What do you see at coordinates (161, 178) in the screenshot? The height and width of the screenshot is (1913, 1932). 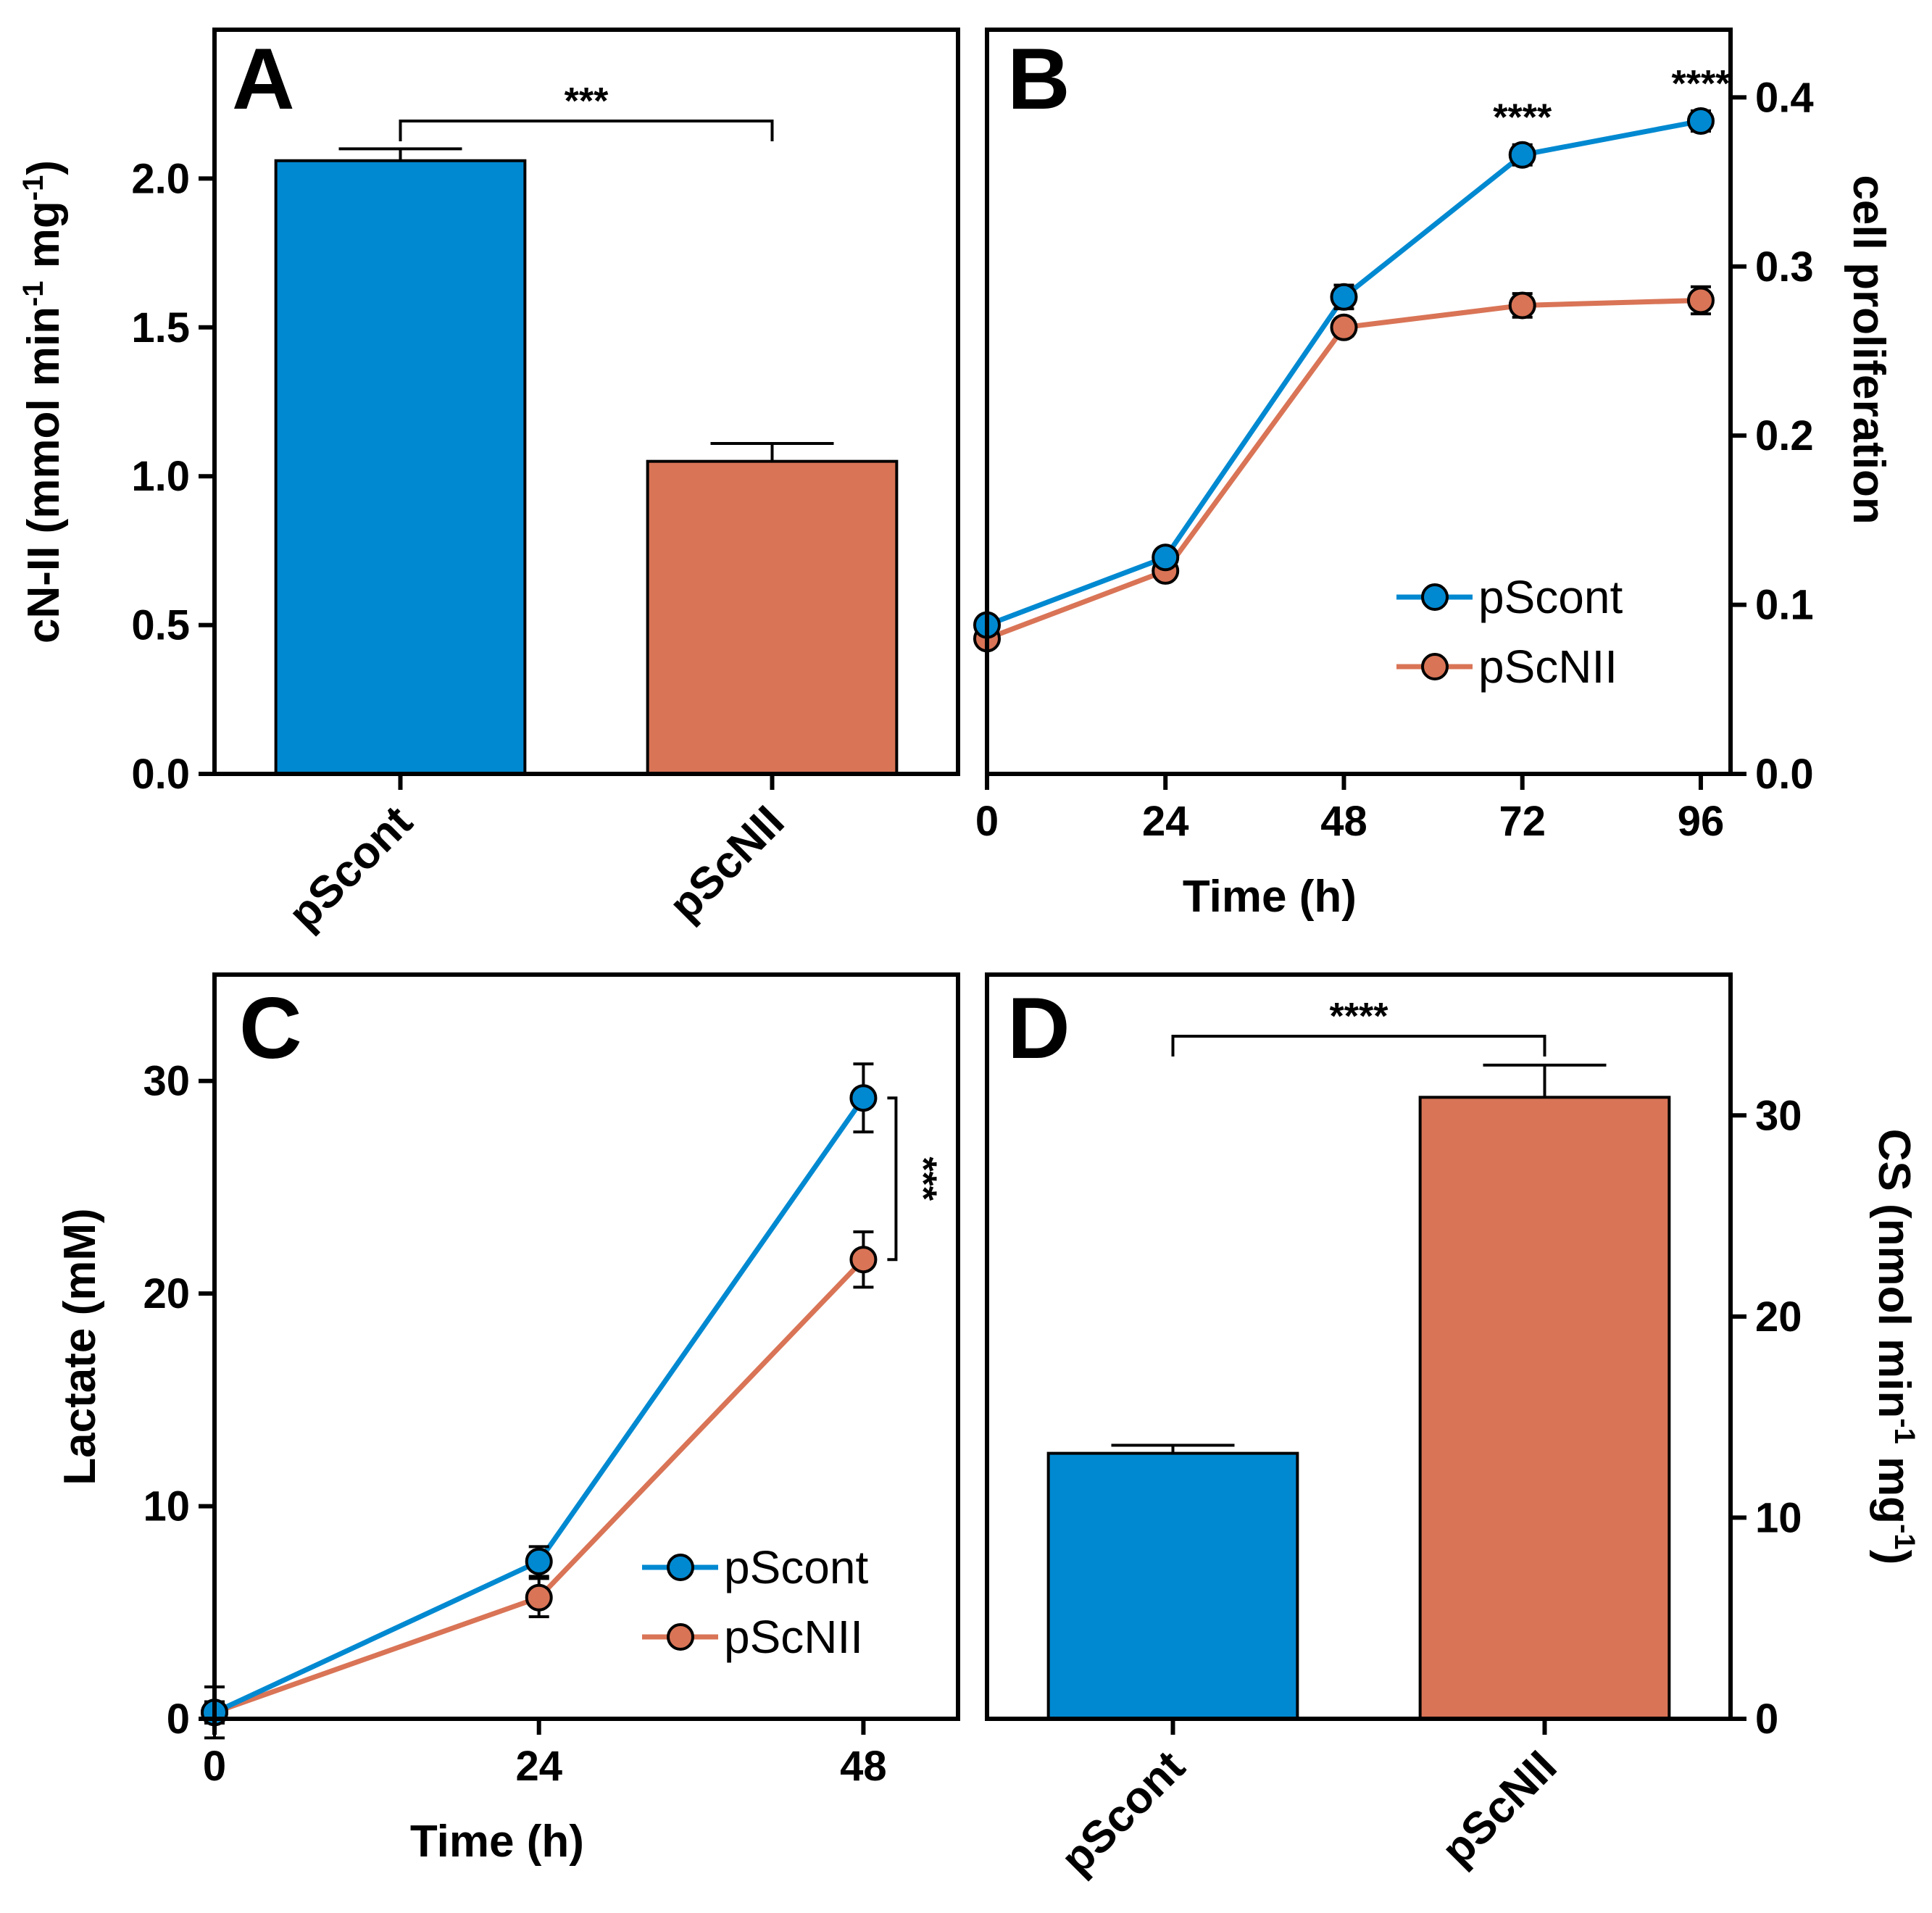 I see `y-tick-label: 2.0` at bounding box center [161, 178].